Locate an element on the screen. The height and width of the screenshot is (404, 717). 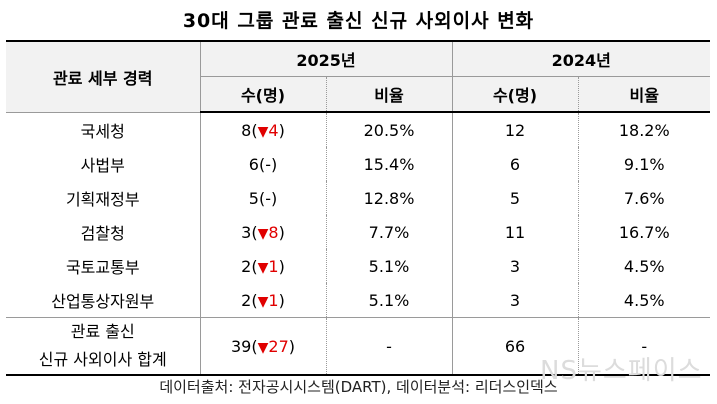
table-row: 사법부 6(-) 15.4% 6 9.1% is located at coordinates (358, 164).